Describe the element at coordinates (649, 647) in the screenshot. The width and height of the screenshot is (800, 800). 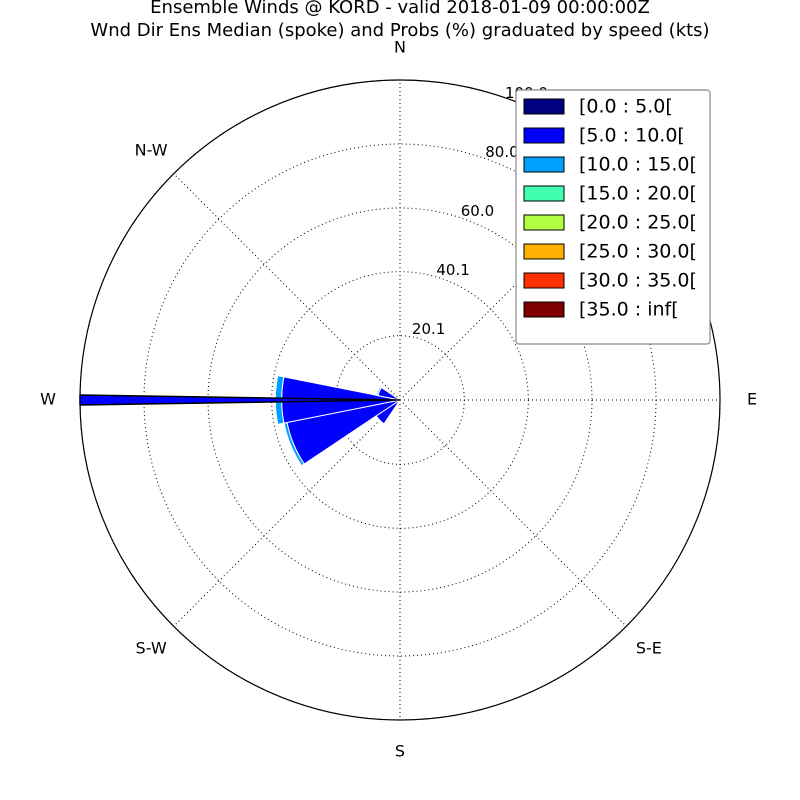
I see `direction-label: S-E` at that location.